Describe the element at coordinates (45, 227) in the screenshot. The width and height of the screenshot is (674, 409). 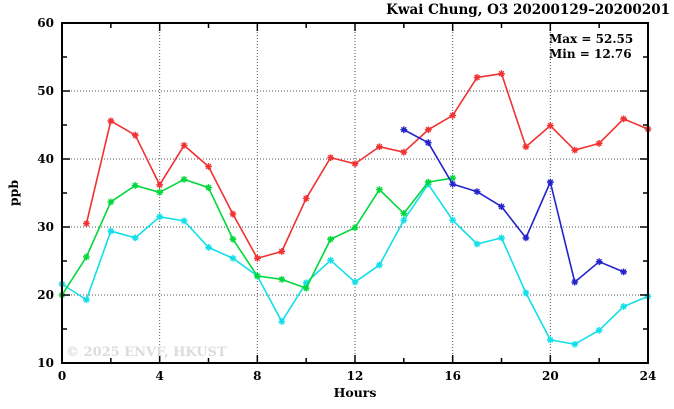
I see `y-tick-label: 30` at that location.